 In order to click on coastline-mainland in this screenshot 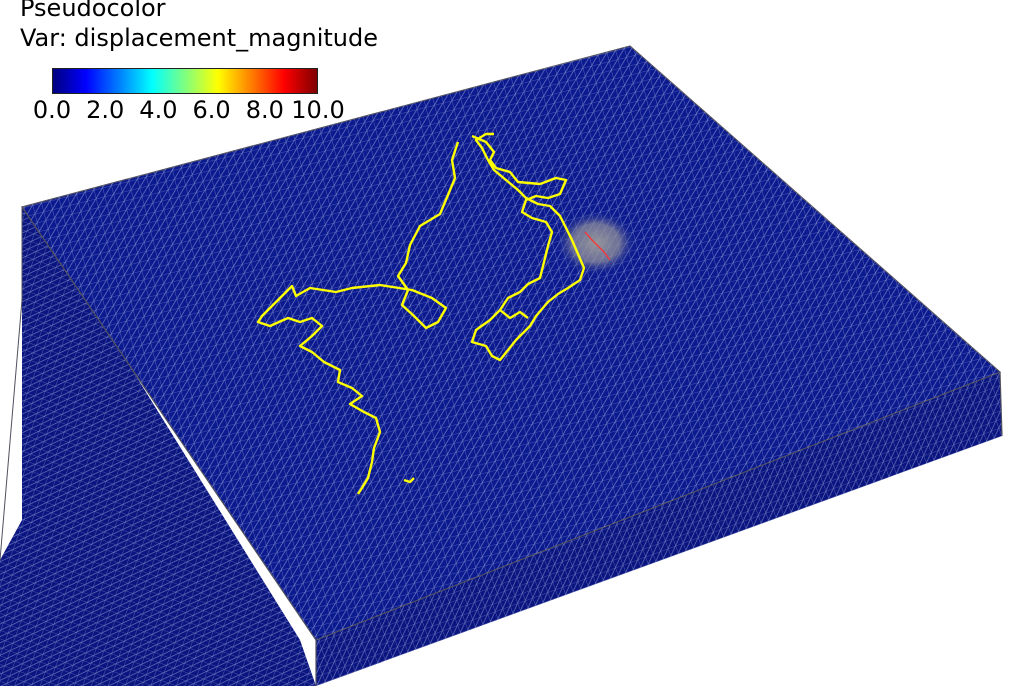, I will do `click(358, 318)`.